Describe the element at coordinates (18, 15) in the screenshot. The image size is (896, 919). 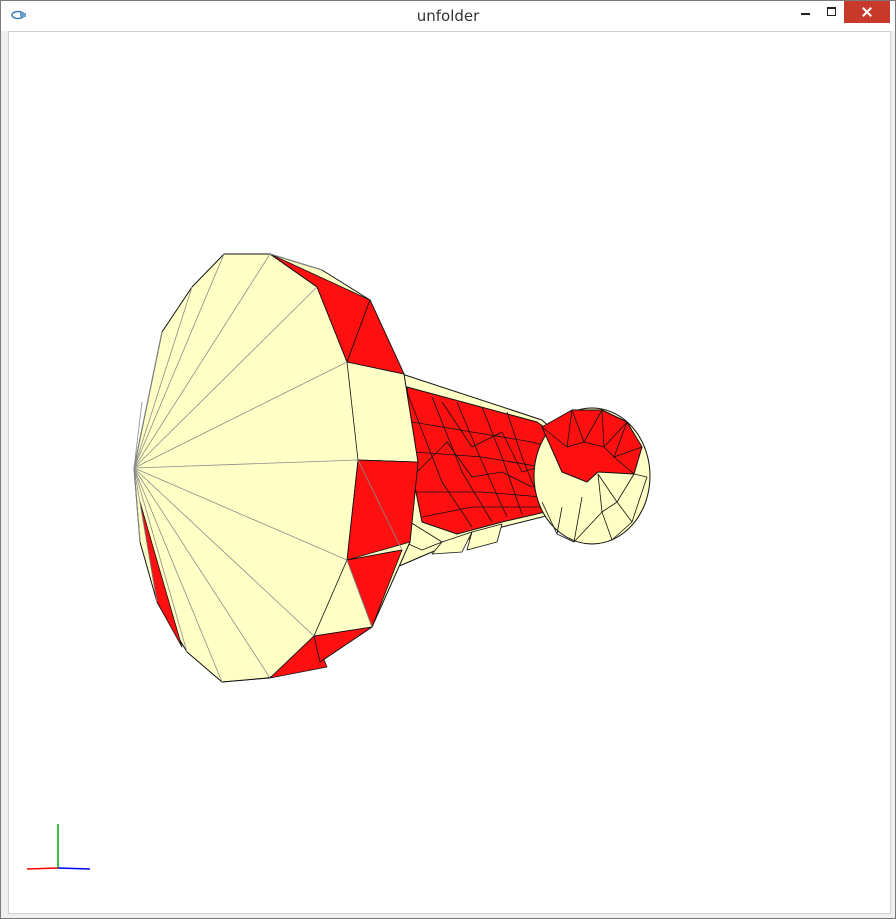
I see `app-icon` at that location.